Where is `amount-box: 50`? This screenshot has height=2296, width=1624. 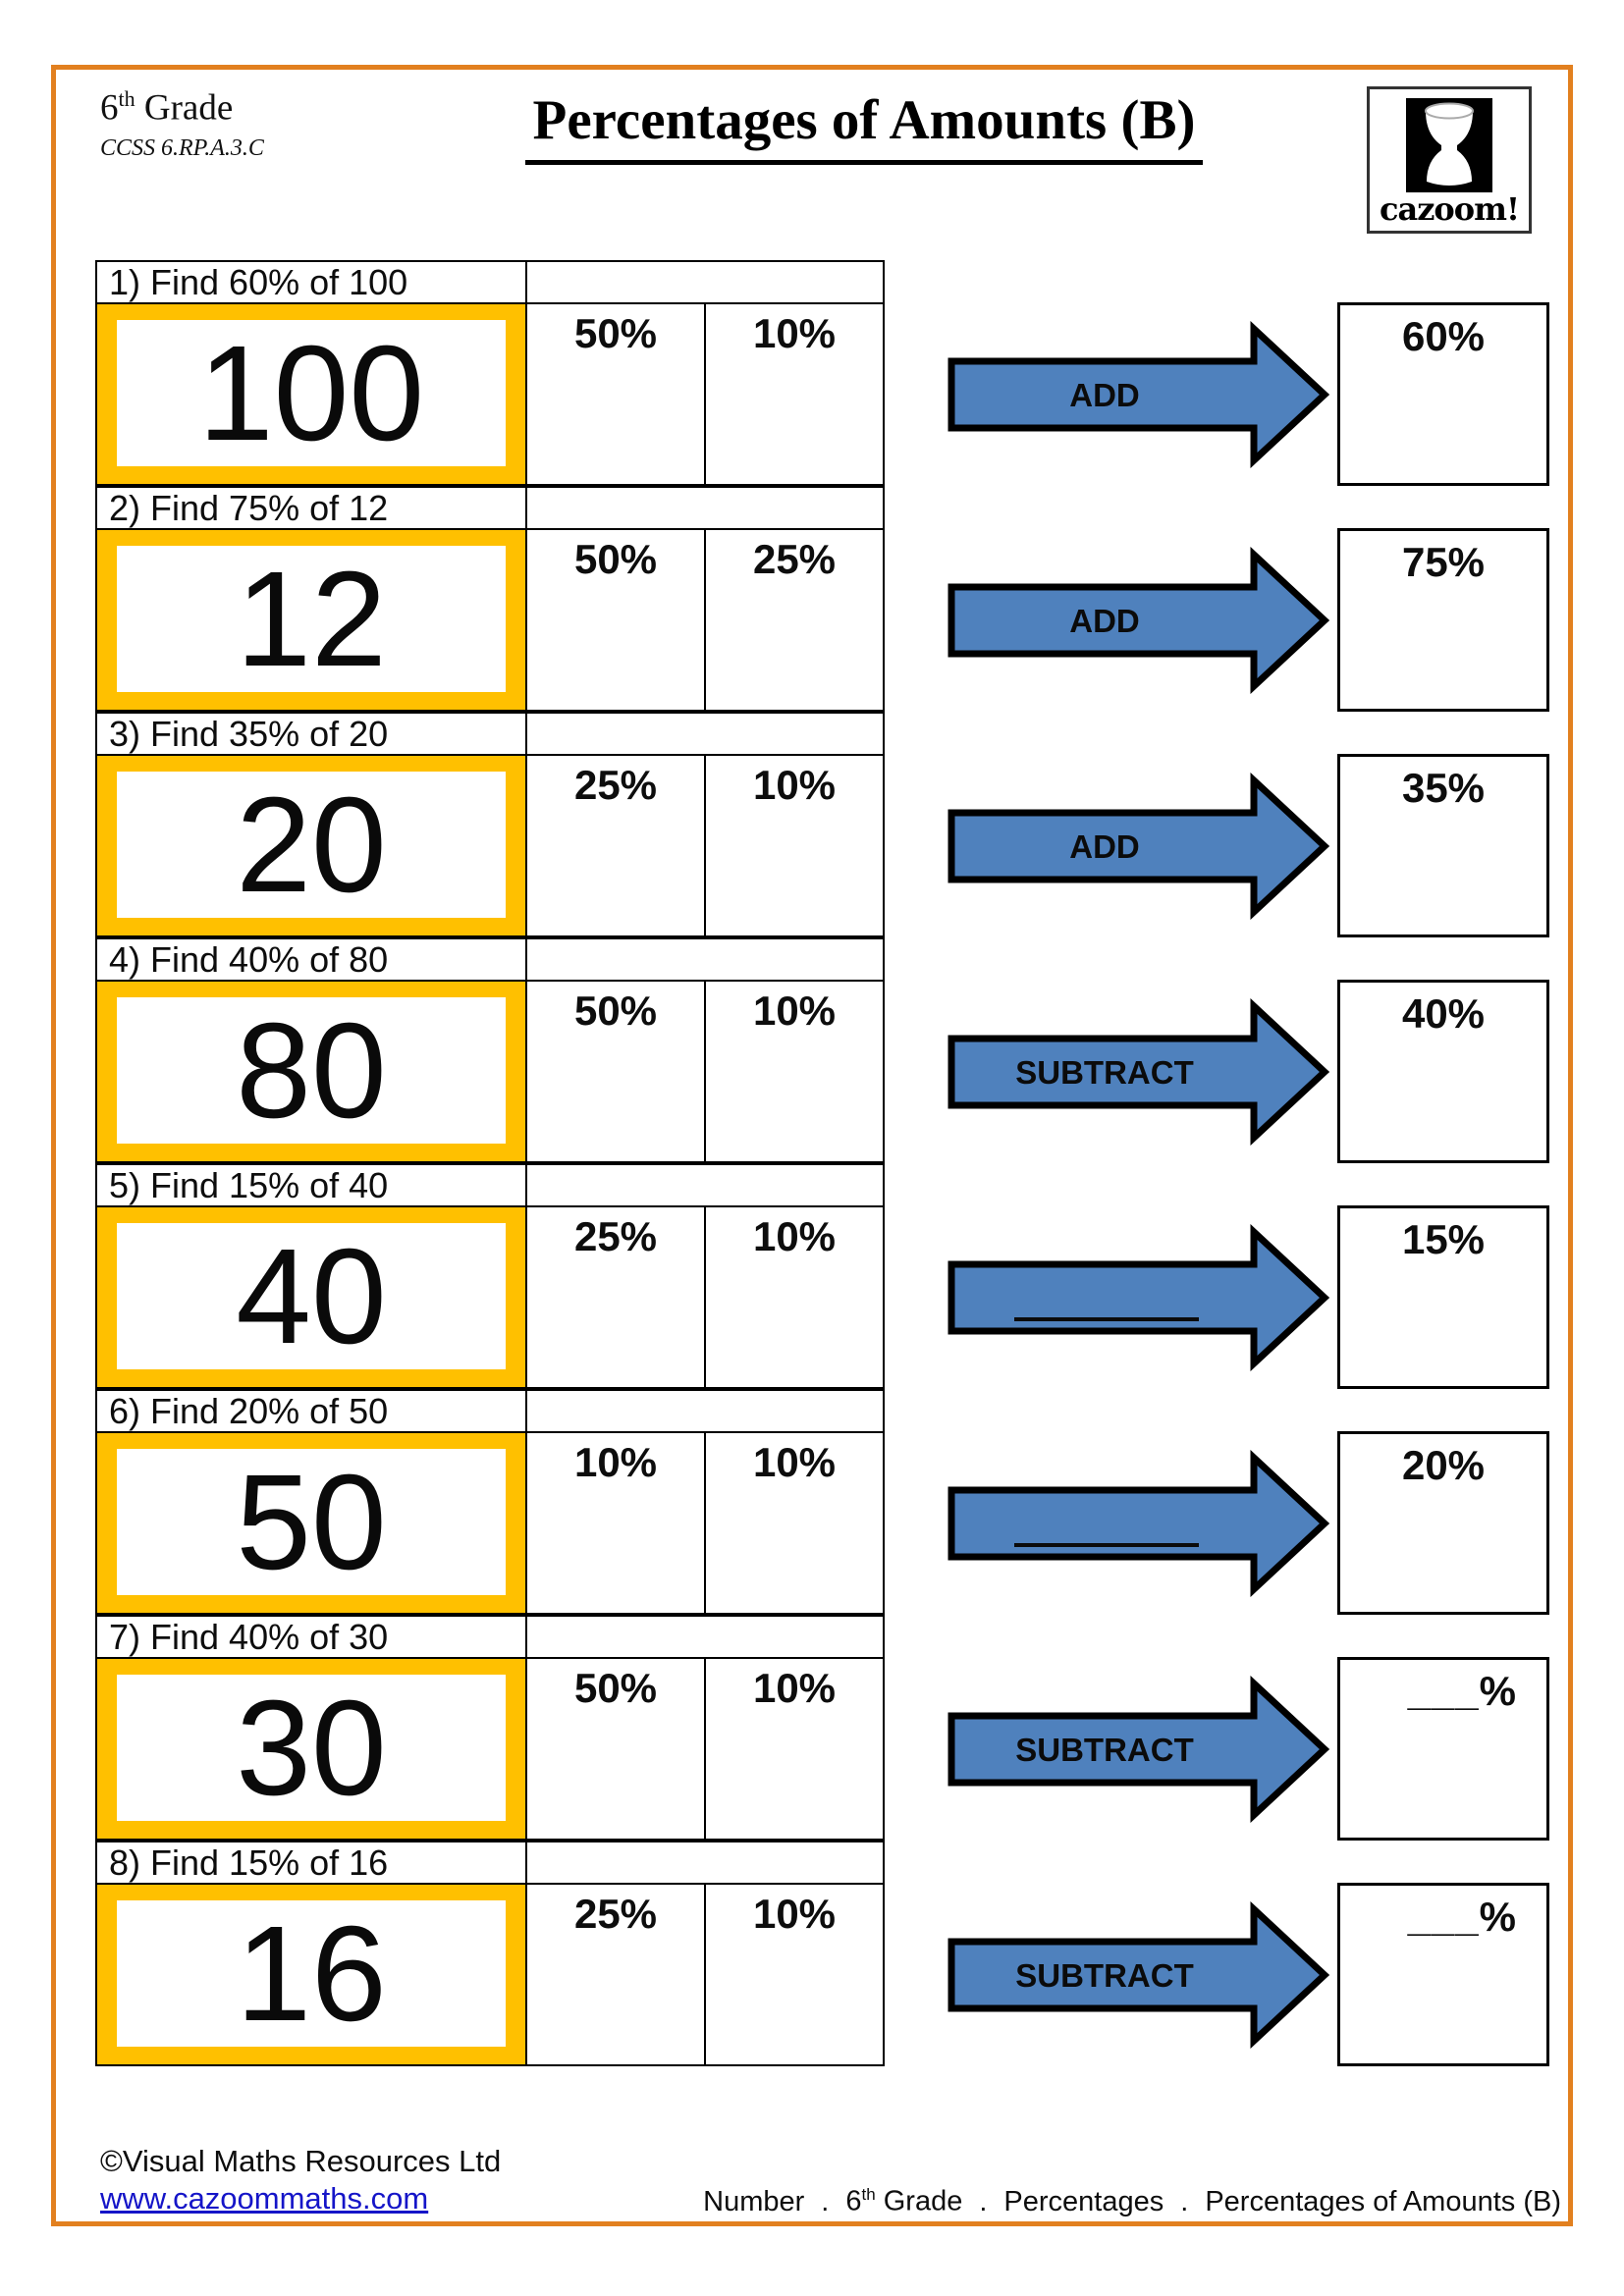
amount-box: 50 is located at coordinates (311, 1523).